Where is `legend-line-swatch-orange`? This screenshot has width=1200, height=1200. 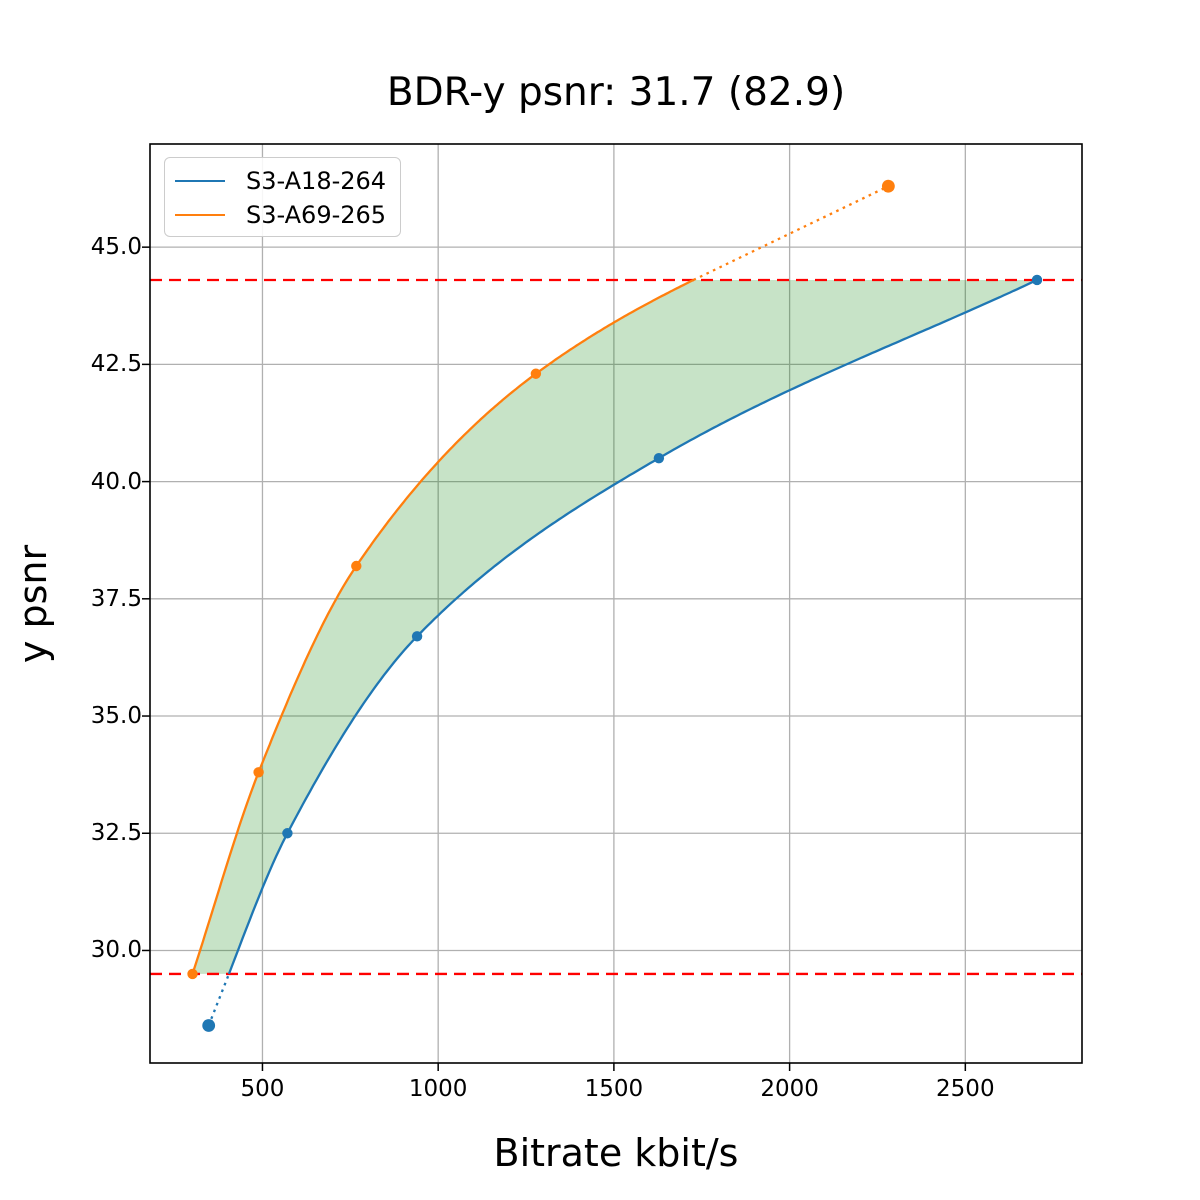 legend-line-swatch-orange is located at coordinates (200, 215).